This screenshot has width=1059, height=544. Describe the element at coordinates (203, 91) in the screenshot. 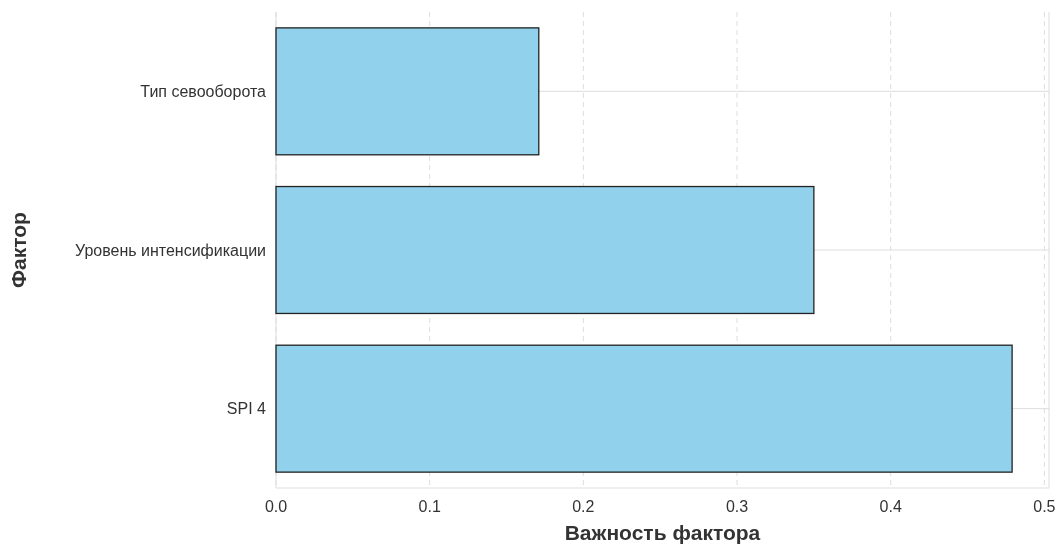

I see `y-tick-label: Тип севооборота` at that location.